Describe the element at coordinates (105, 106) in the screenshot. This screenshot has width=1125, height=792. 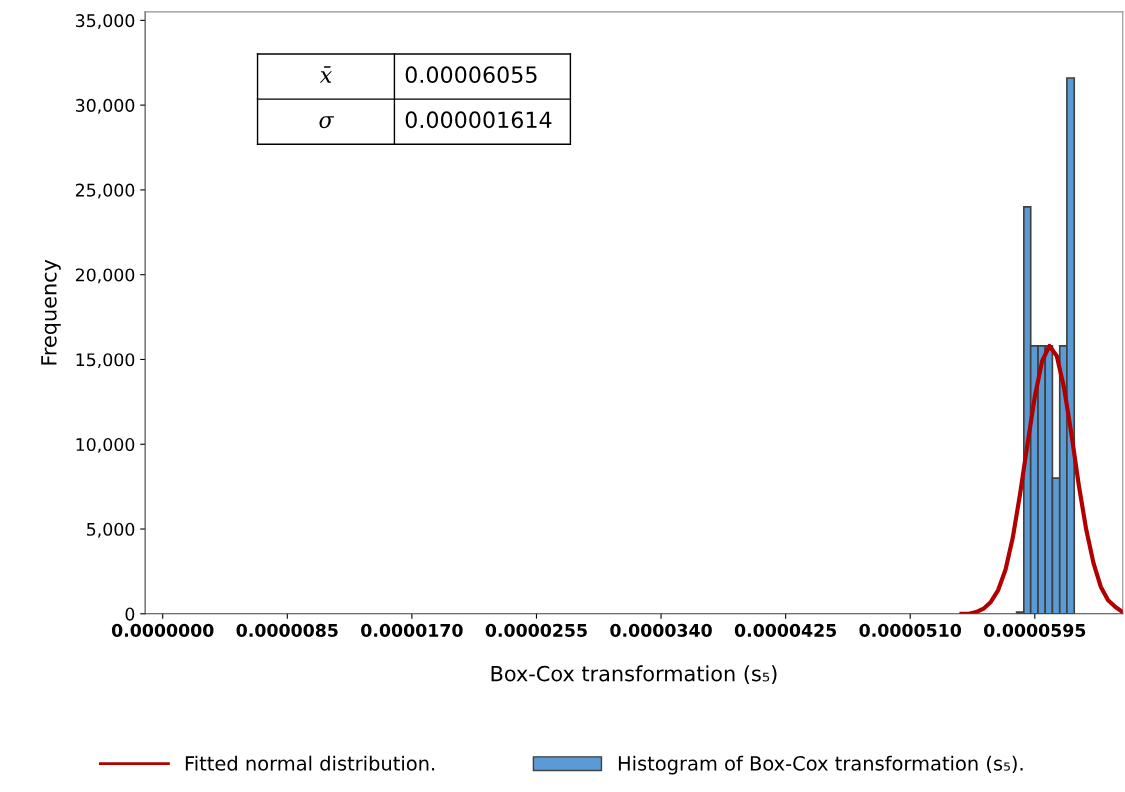
I see `y-tick-label: 30,000` at that location.